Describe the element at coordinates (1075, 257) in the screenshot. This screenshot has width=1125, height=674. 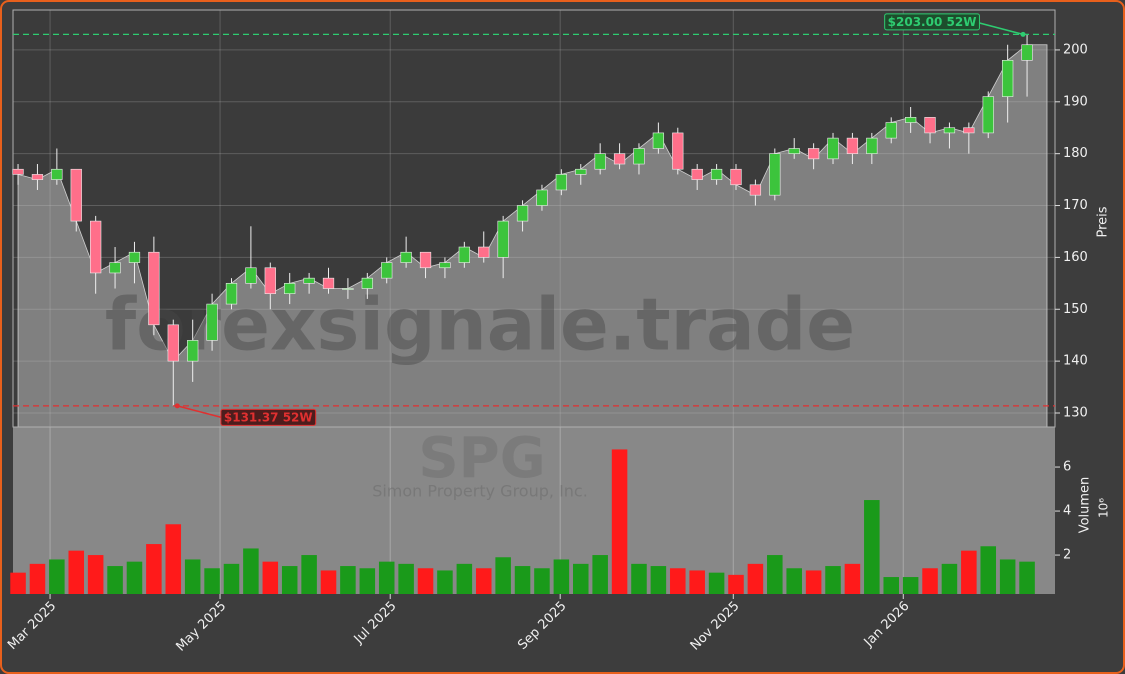
I see `y-tick-label: 160` at that location.